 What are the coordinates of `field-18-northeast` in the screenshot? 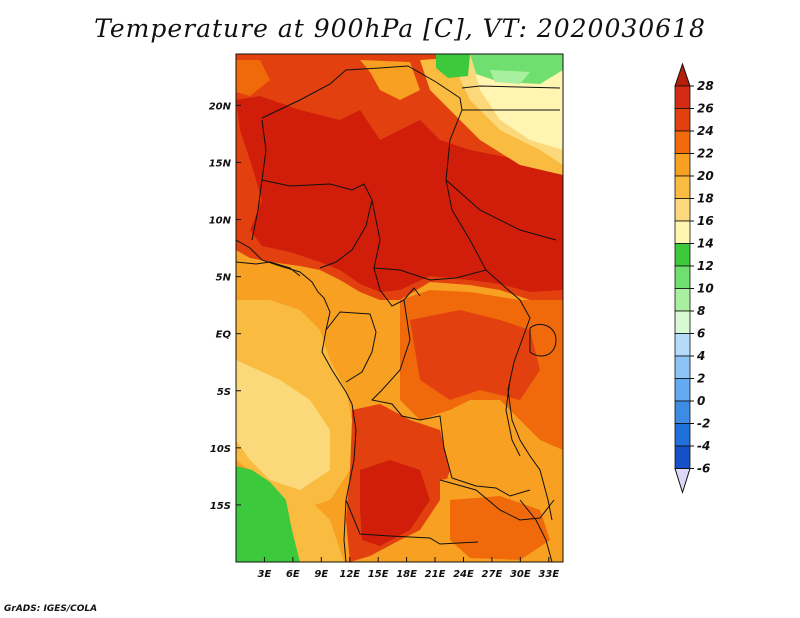 It's located at (501, 112).